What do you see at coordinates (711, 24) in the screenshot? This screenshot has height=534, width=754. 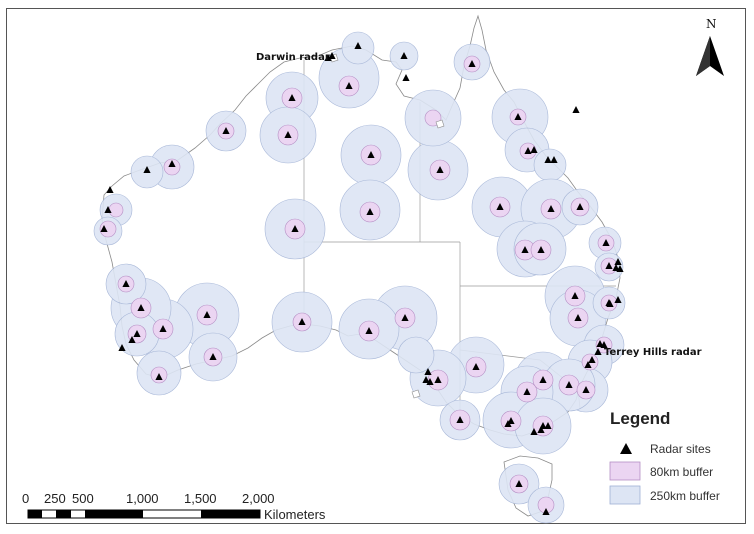 I see `north-arrow-letter: N` at bounding box center [711, 24].